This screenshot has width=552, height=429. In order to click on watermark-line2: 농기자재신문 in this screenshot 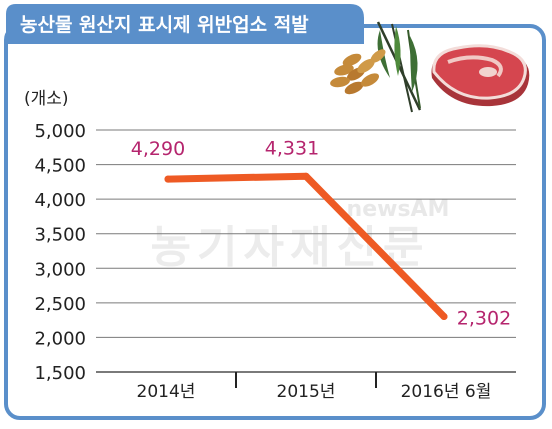, I will do `click(290, 247)`.